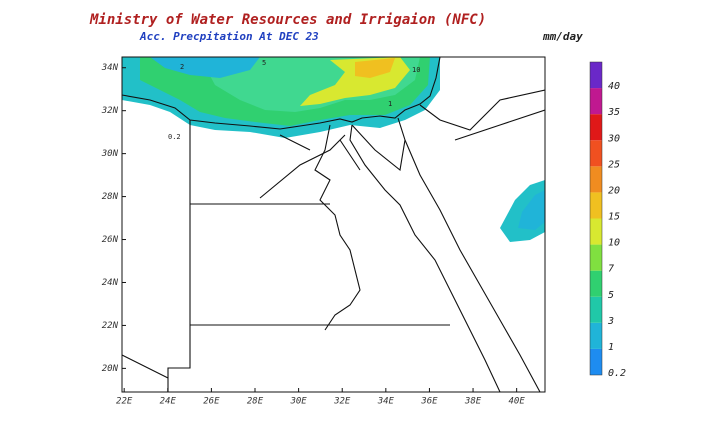 Image resolution: width=720 pixels, height=430 pixels. I want to click on colorbar-label: 3, so click(610, 321).